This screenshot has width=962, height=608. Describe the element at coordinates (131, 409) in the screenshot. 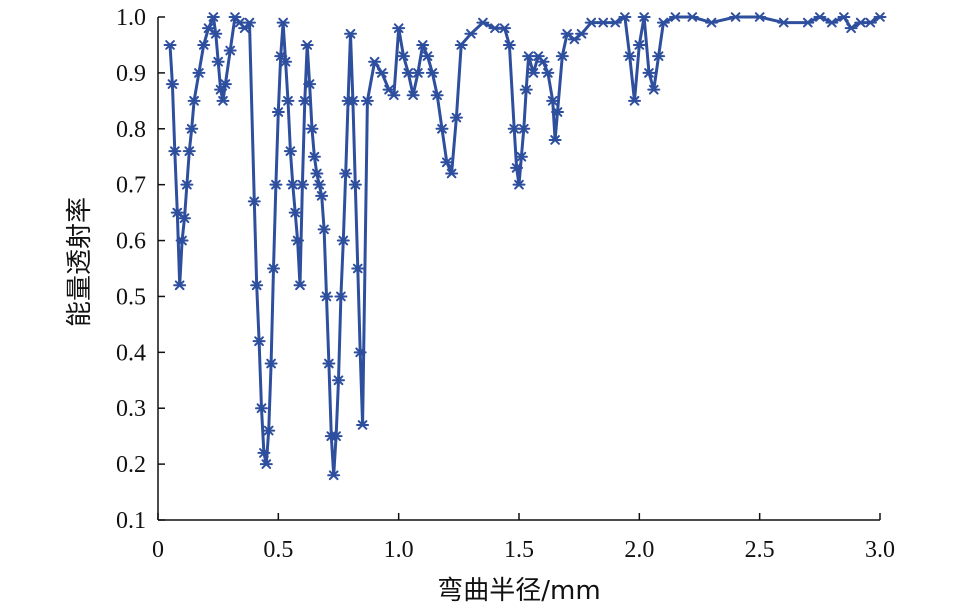

I see `y-tick-label: 0.3` at that location.